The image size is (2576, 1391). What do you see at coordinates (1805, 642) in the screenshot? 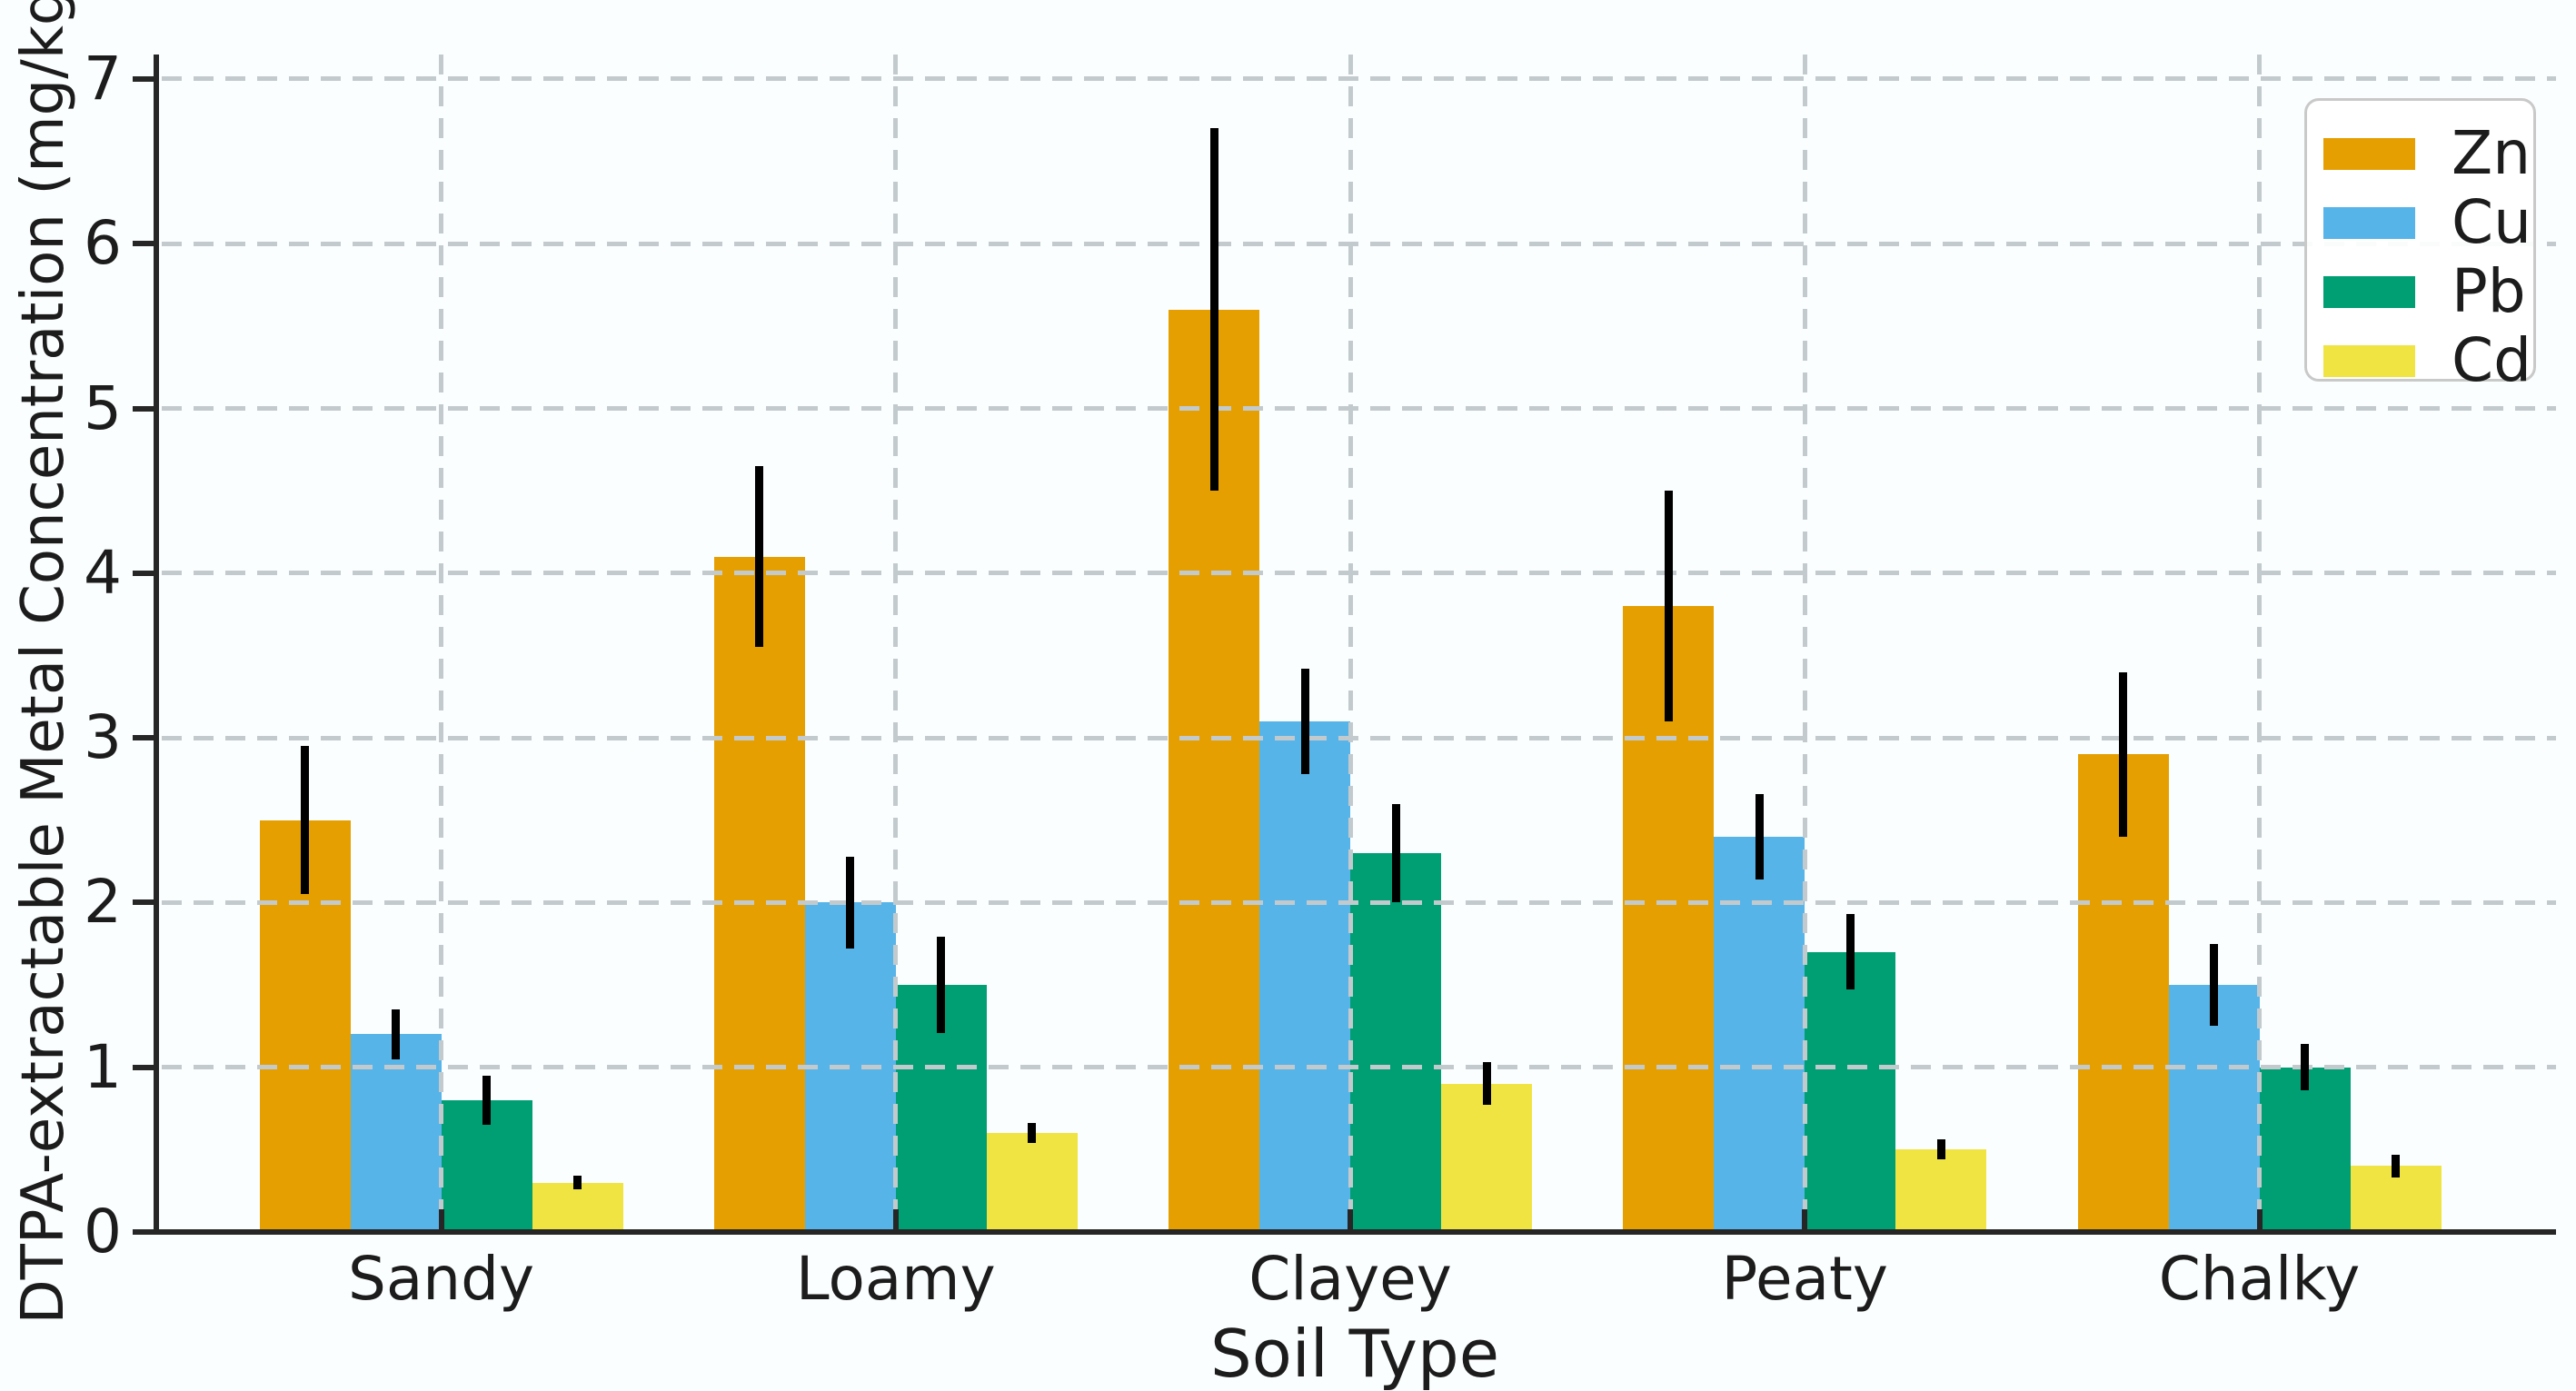
I see `gridline-v-peaty` at bounding box center [1805, 642].